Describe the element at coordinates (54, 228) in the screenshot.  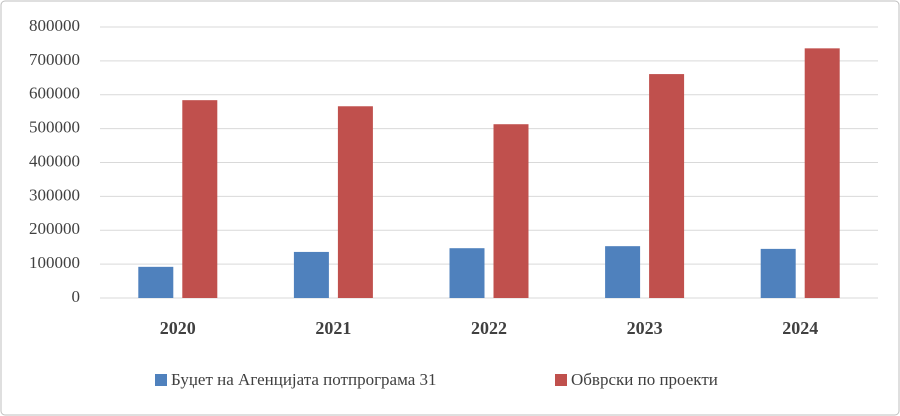
I see `y-tick-label: 200000` at that location.